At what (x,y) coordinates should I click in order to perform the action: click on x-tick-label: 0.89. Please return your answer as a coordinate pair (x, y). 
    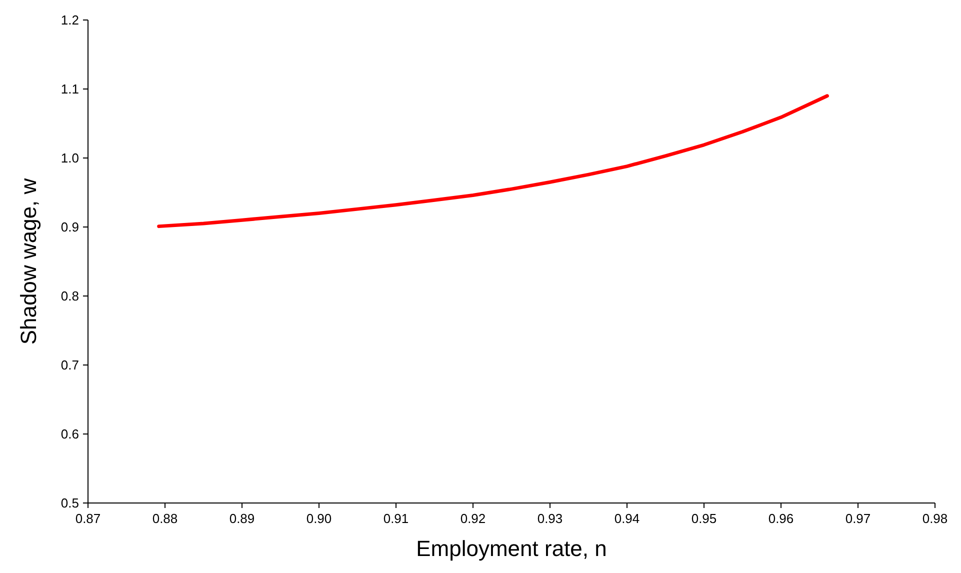
    Looking at the image, I should click on (242, 518).